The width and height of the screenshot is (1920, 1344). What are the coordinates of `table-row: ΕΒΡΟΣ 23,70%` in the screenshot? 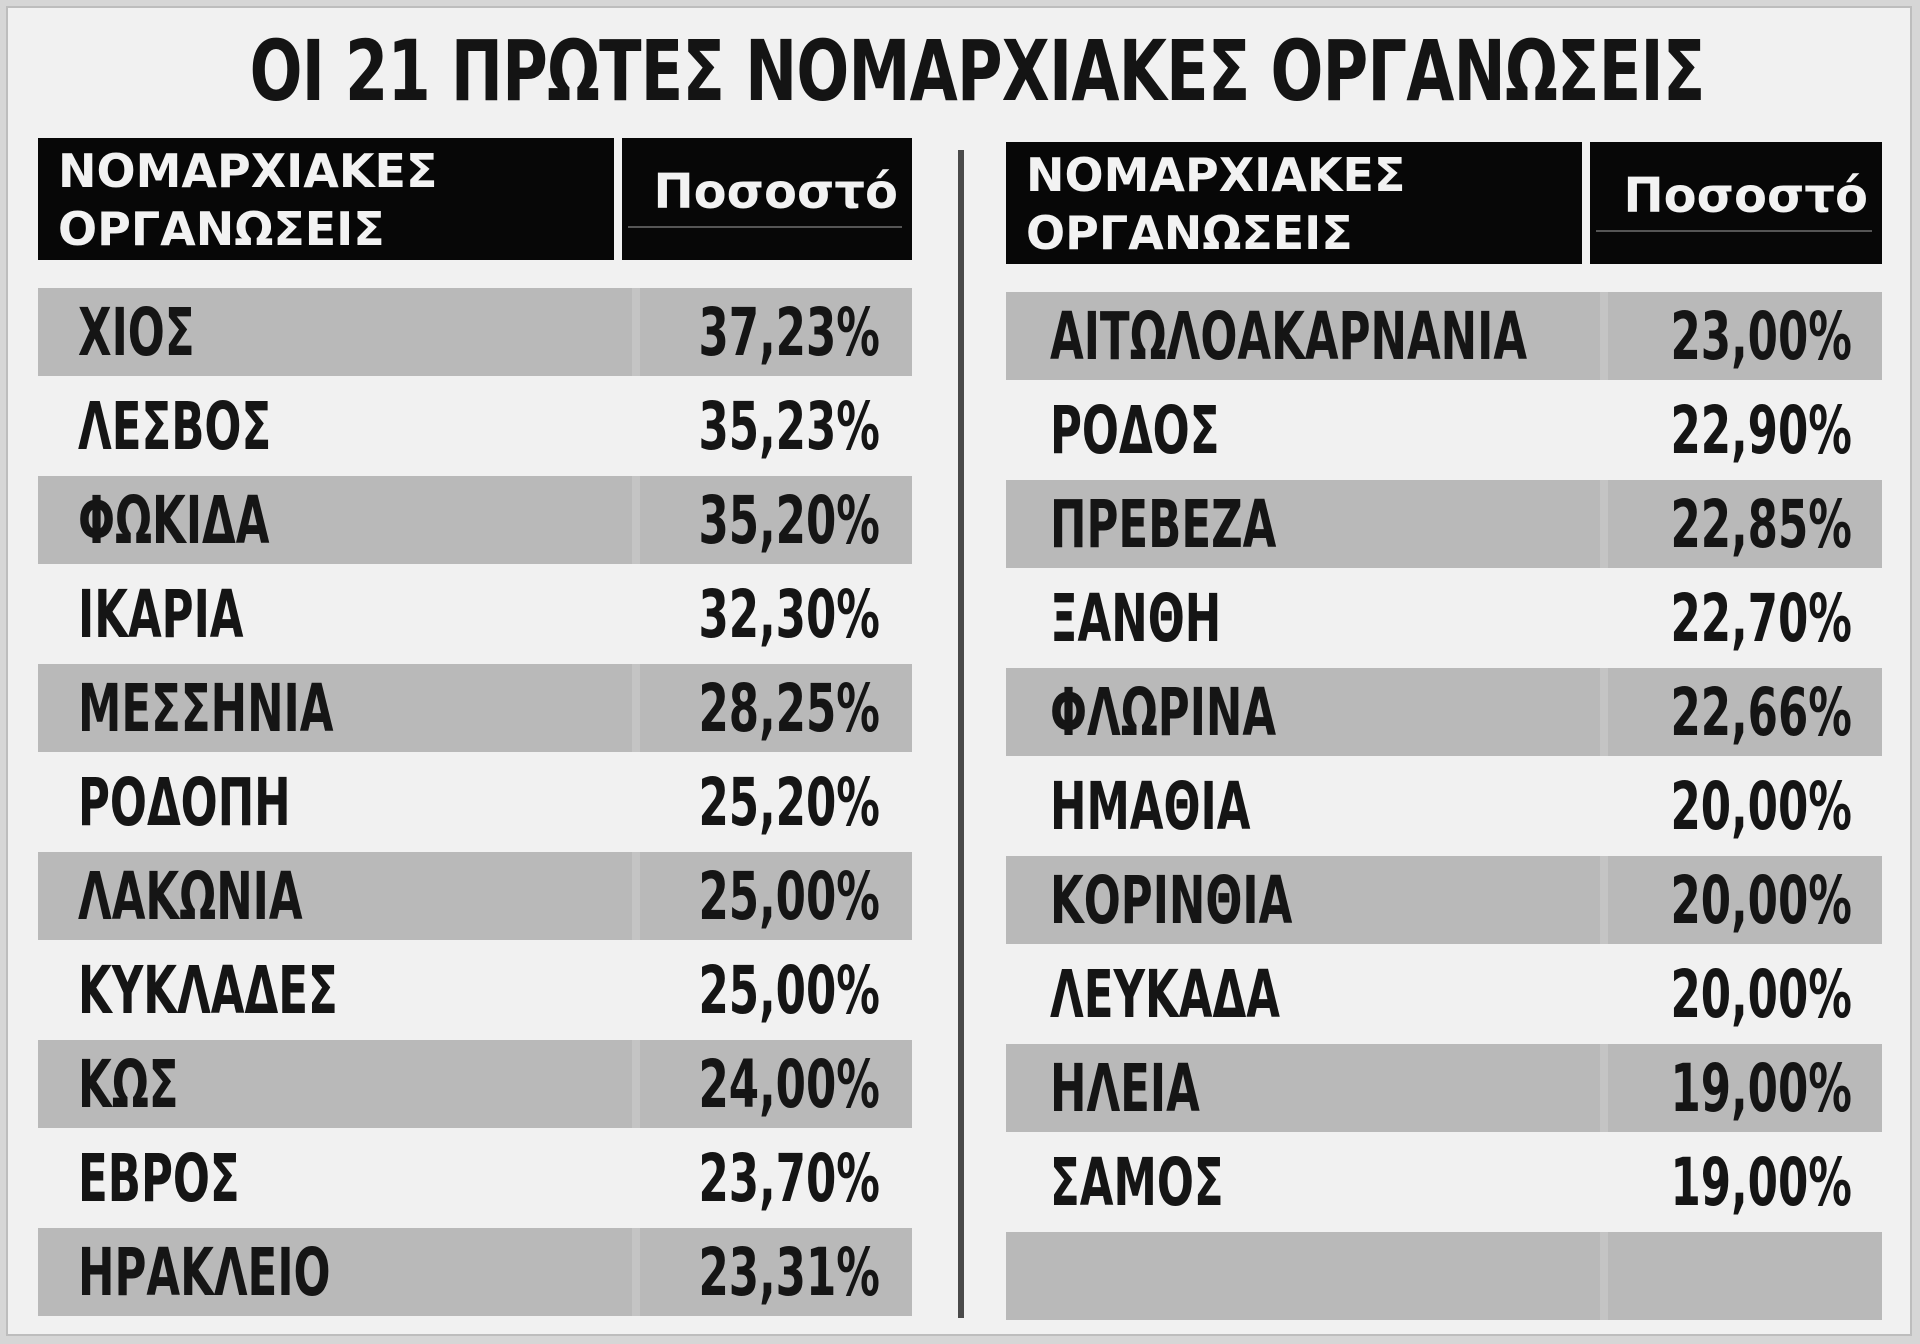 It's located at (475, 1178).